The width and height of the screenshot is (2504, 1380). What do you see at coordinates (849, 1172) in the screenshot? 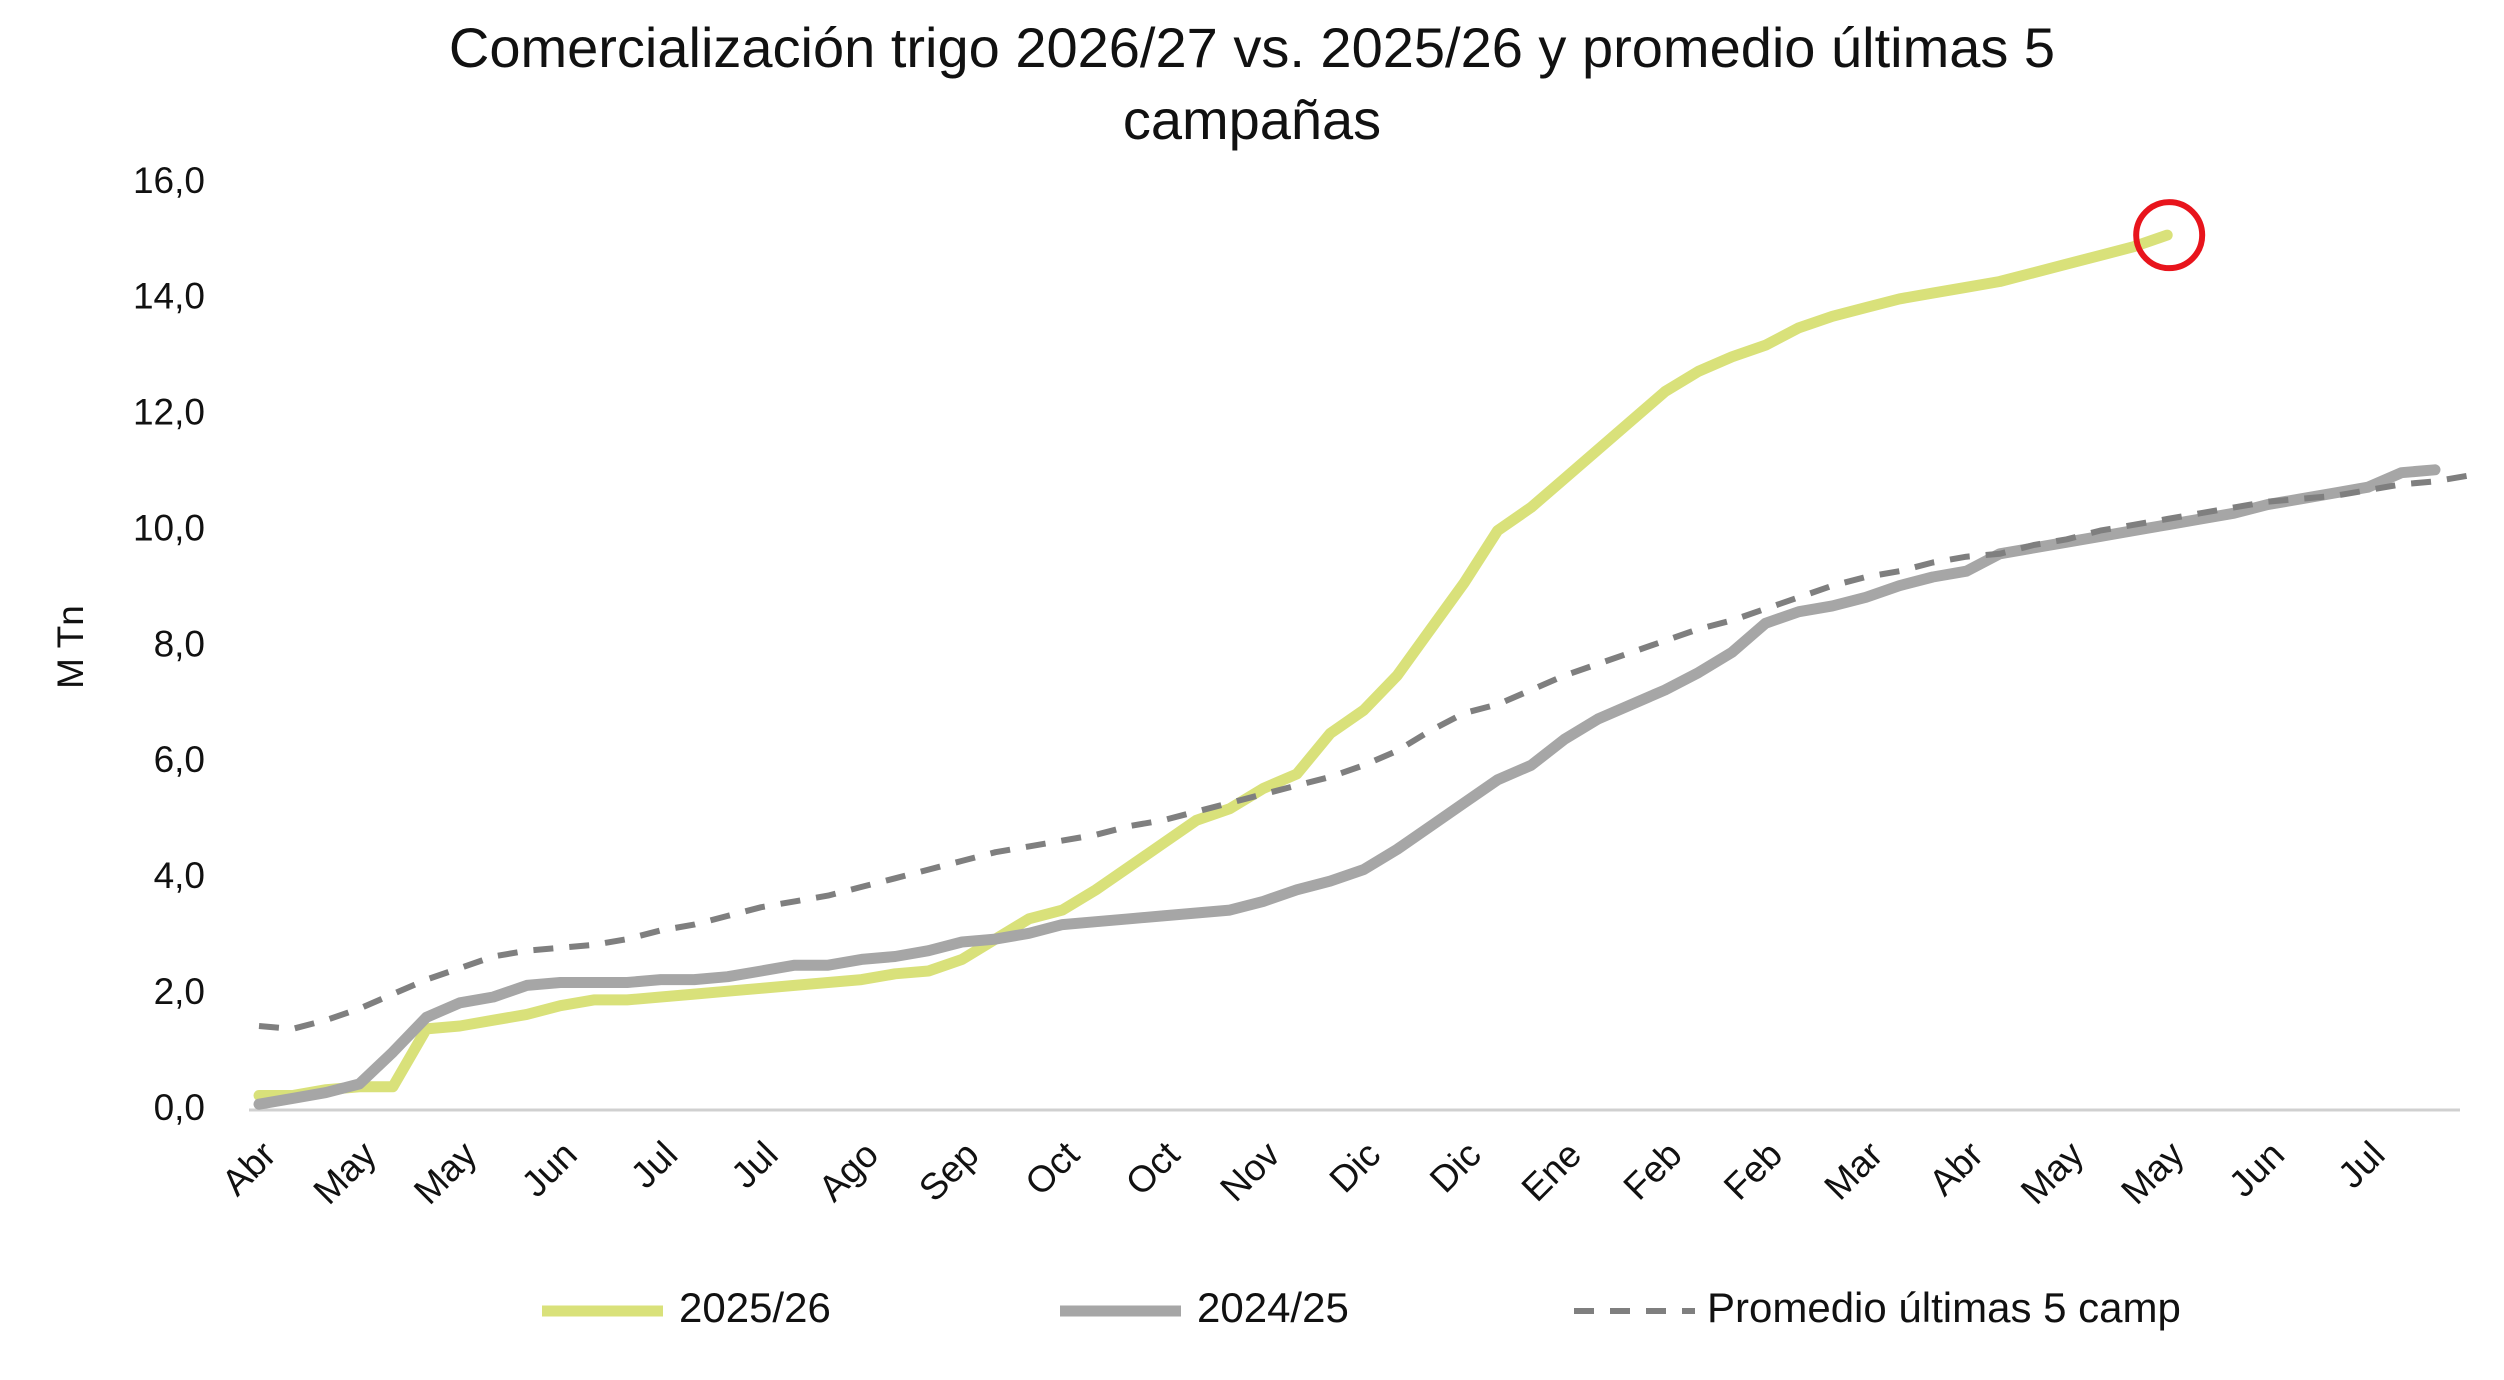
I see `x-tick-label: Ago` at bounding box center [849, 1172].